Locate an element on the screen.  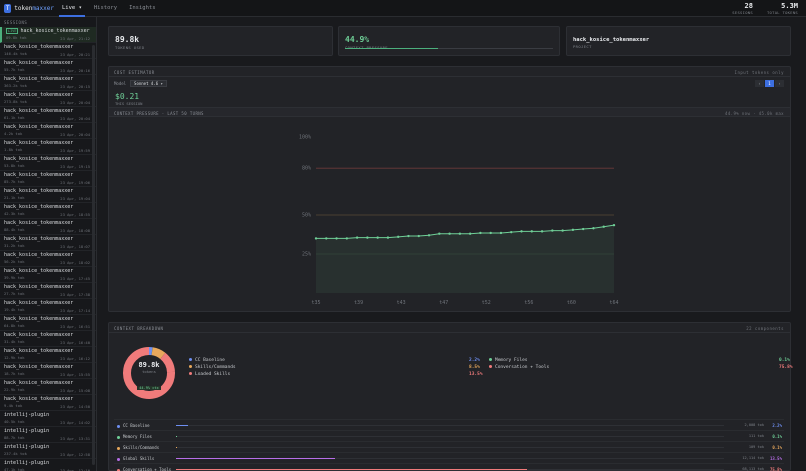
session-date: 23 Apr, 16:40 is located at coordinates (75, 342).